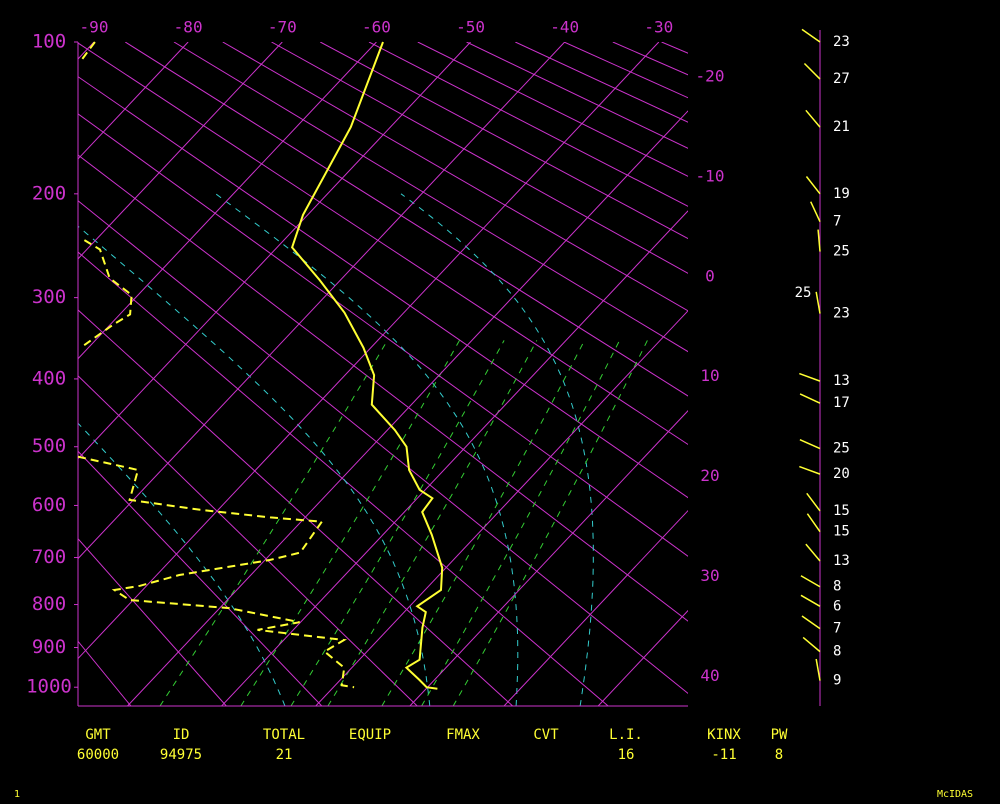  I want to click on y-tick-label: 1000, so click(49, 687).